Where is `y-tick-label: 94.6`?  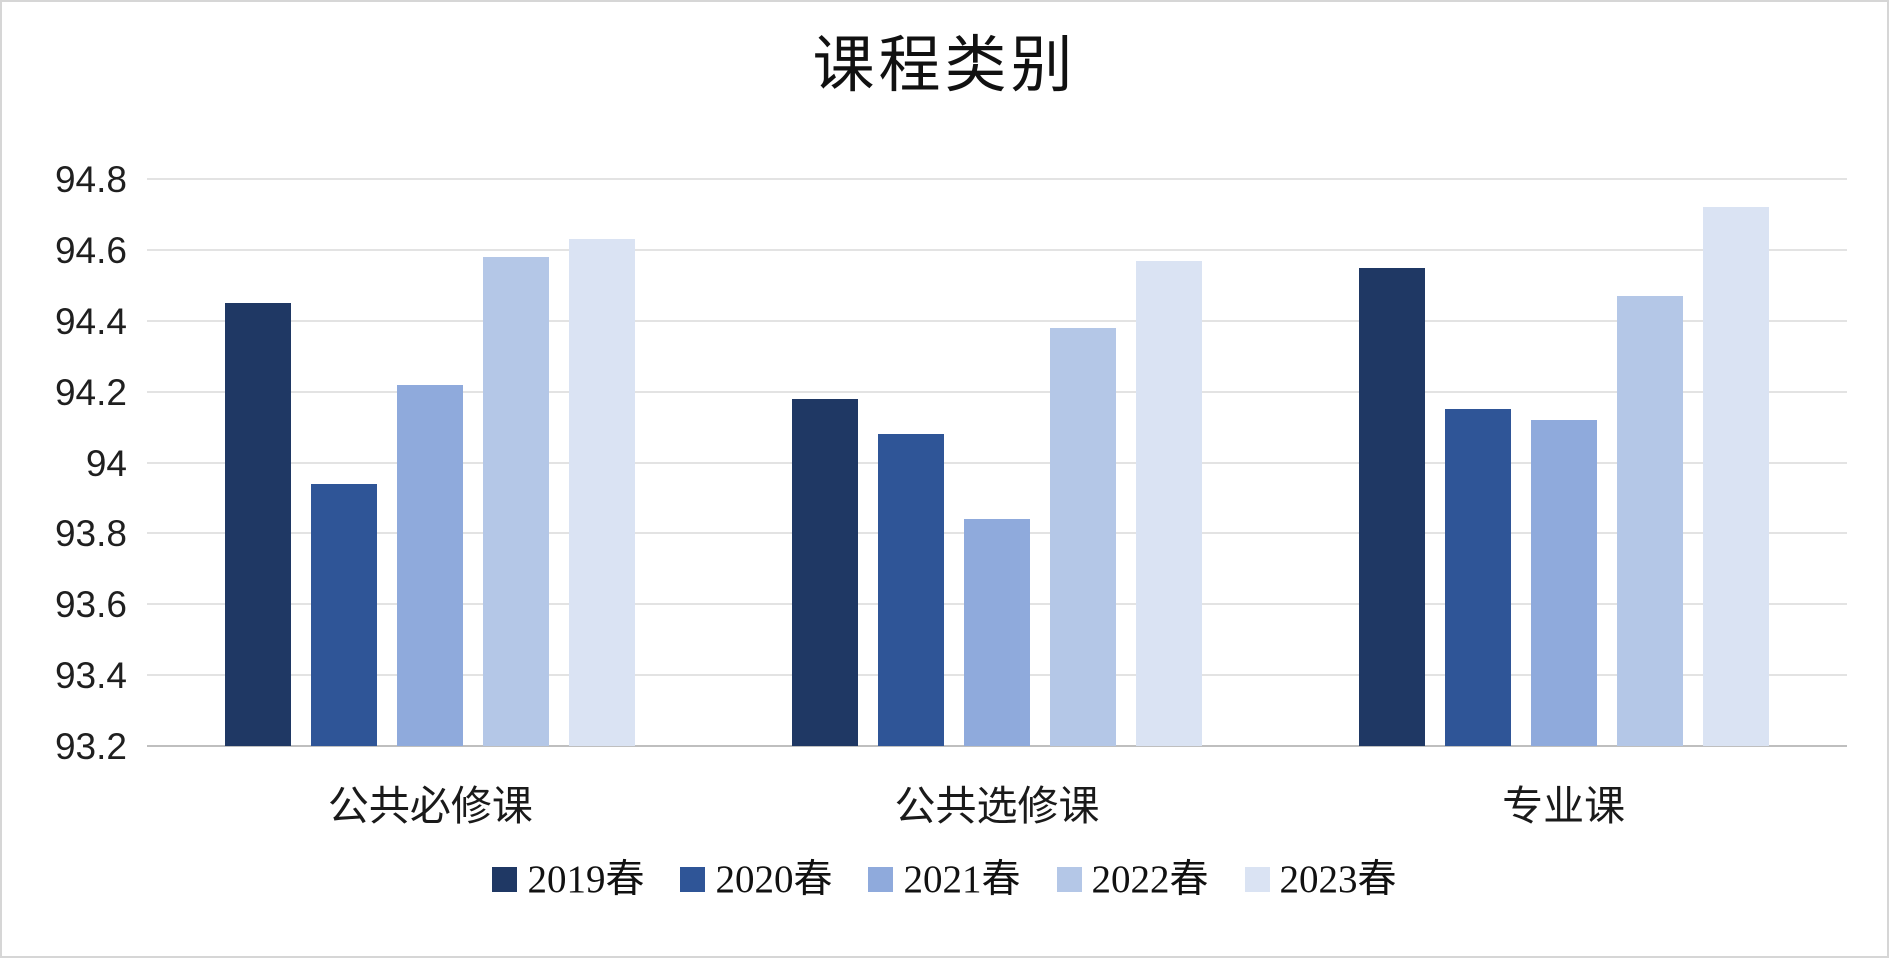 y-tick-label: 94.6 is located at coordinates (90, 250).